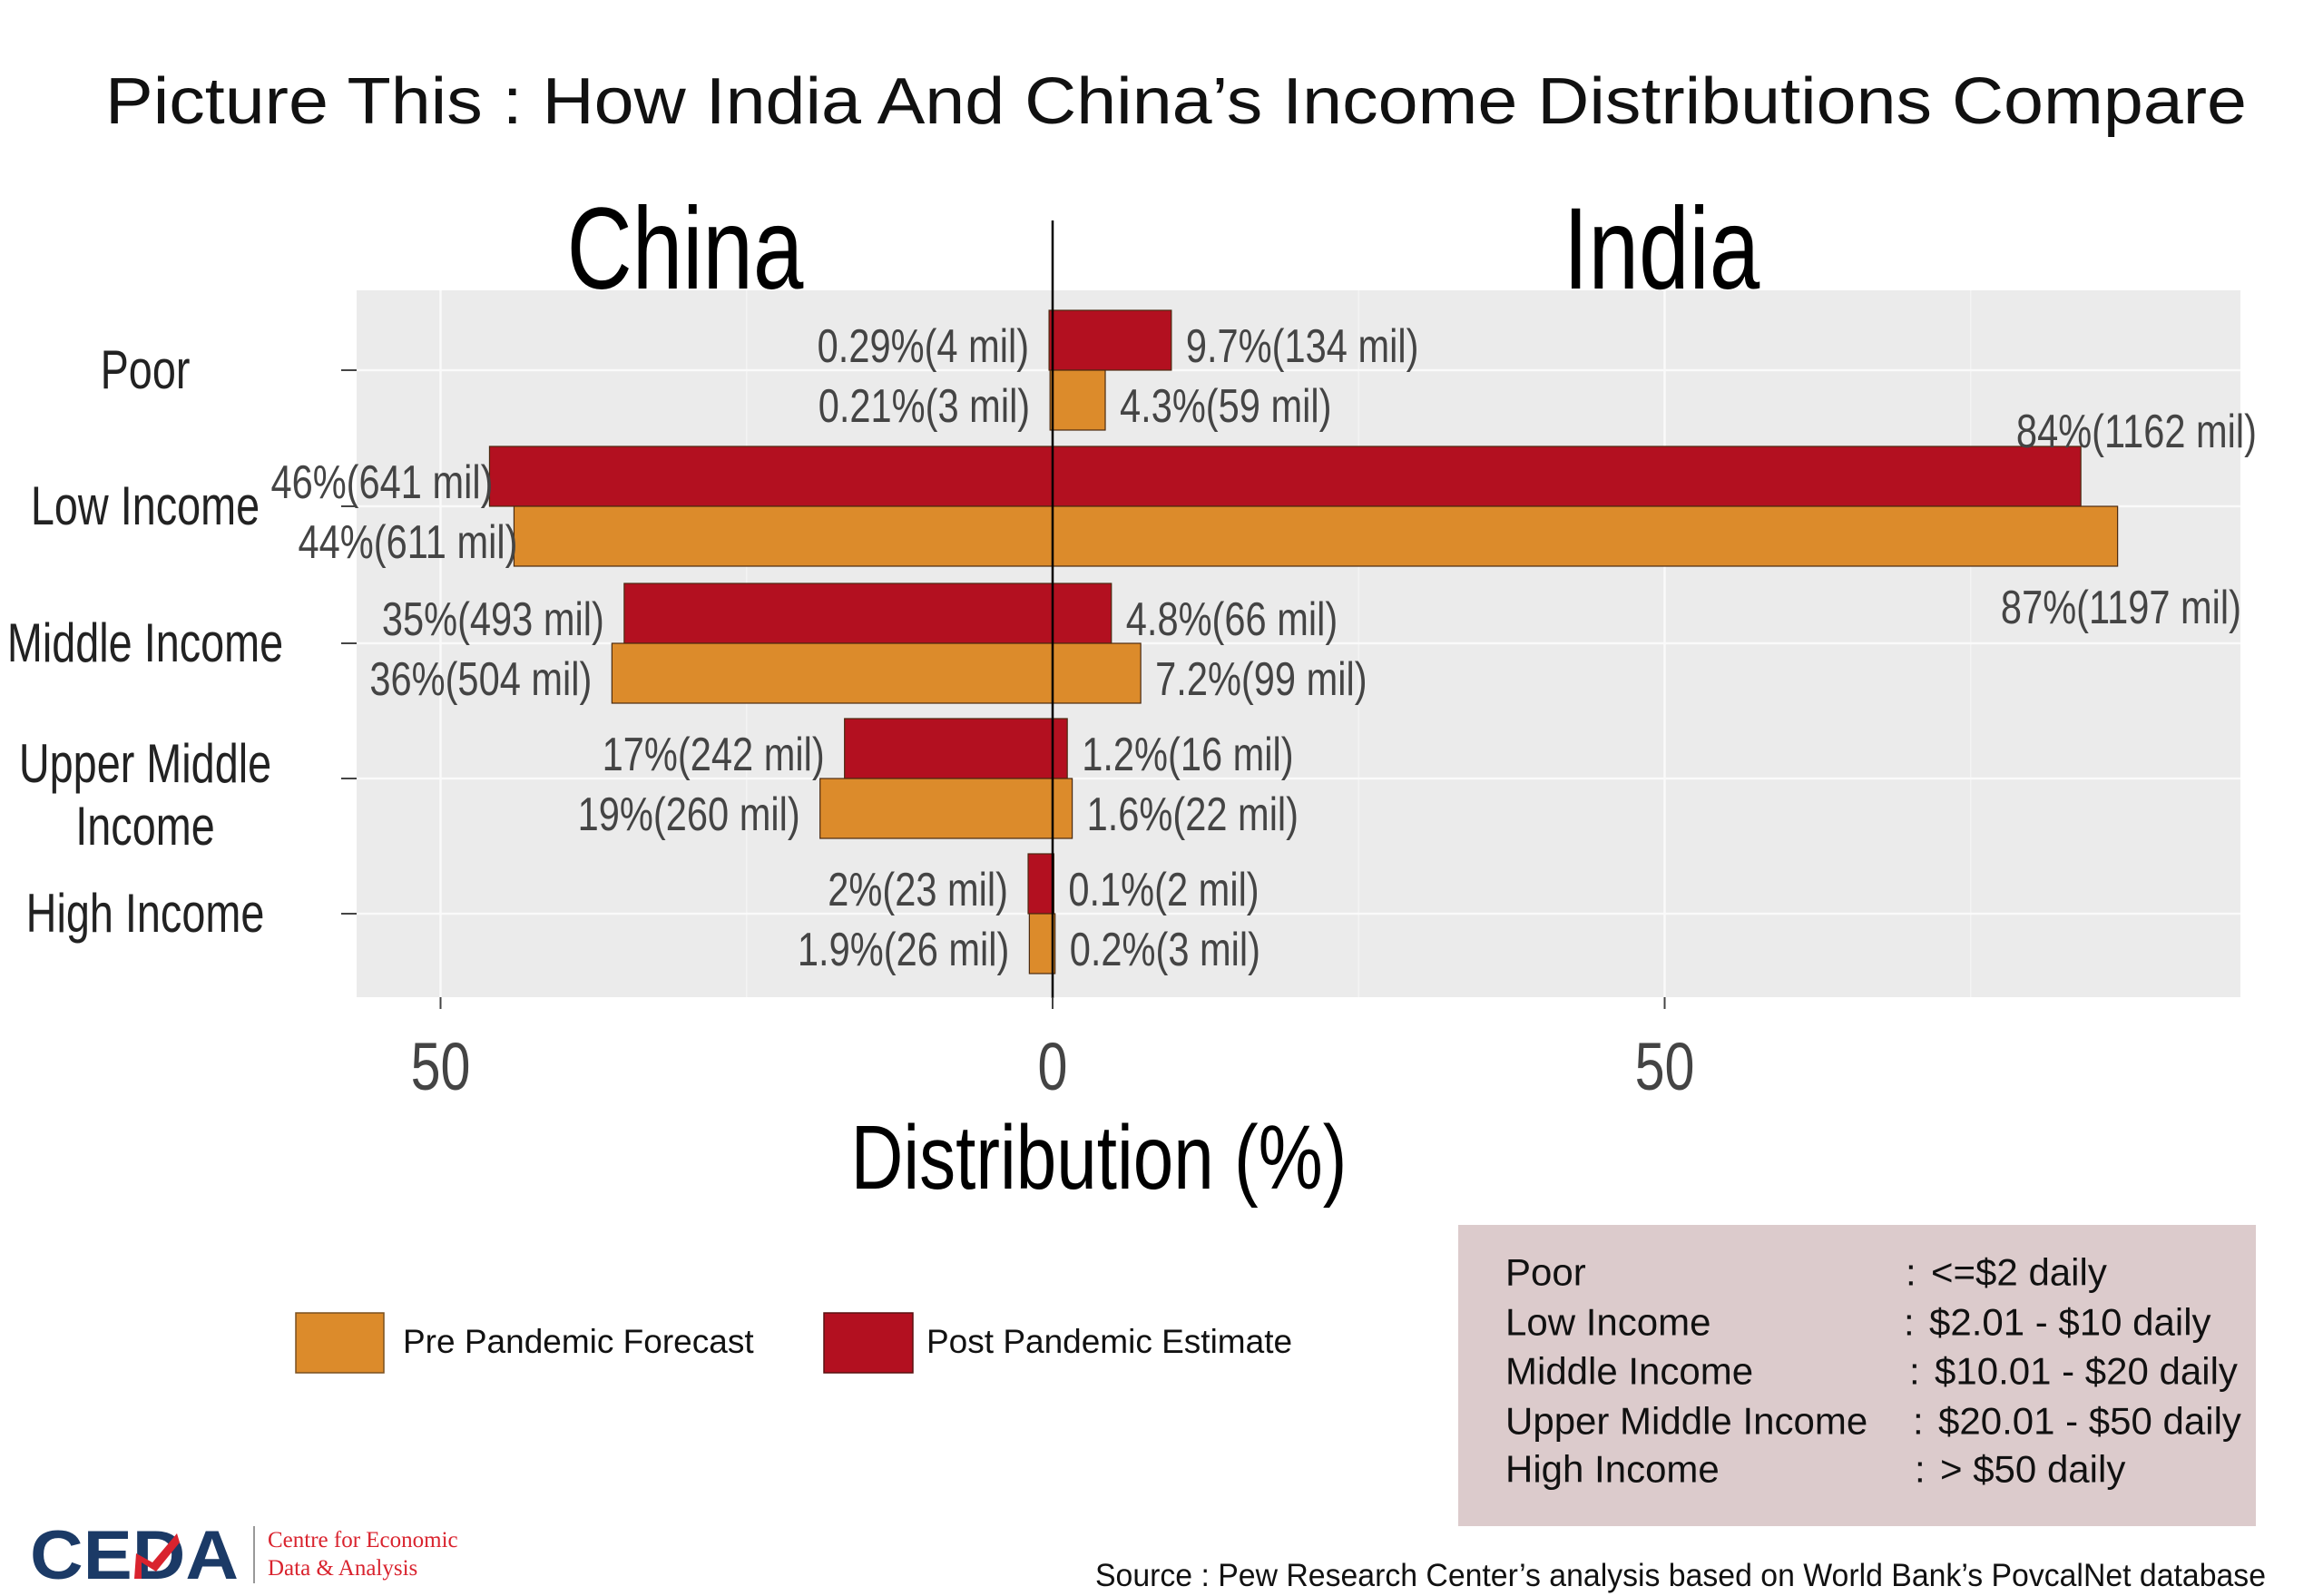 The width and height of the screenshot is (2323, 1596). Describe the element at coordinates (868, 1343) in the screenshot. I see `legend-swatch-post` at that location.